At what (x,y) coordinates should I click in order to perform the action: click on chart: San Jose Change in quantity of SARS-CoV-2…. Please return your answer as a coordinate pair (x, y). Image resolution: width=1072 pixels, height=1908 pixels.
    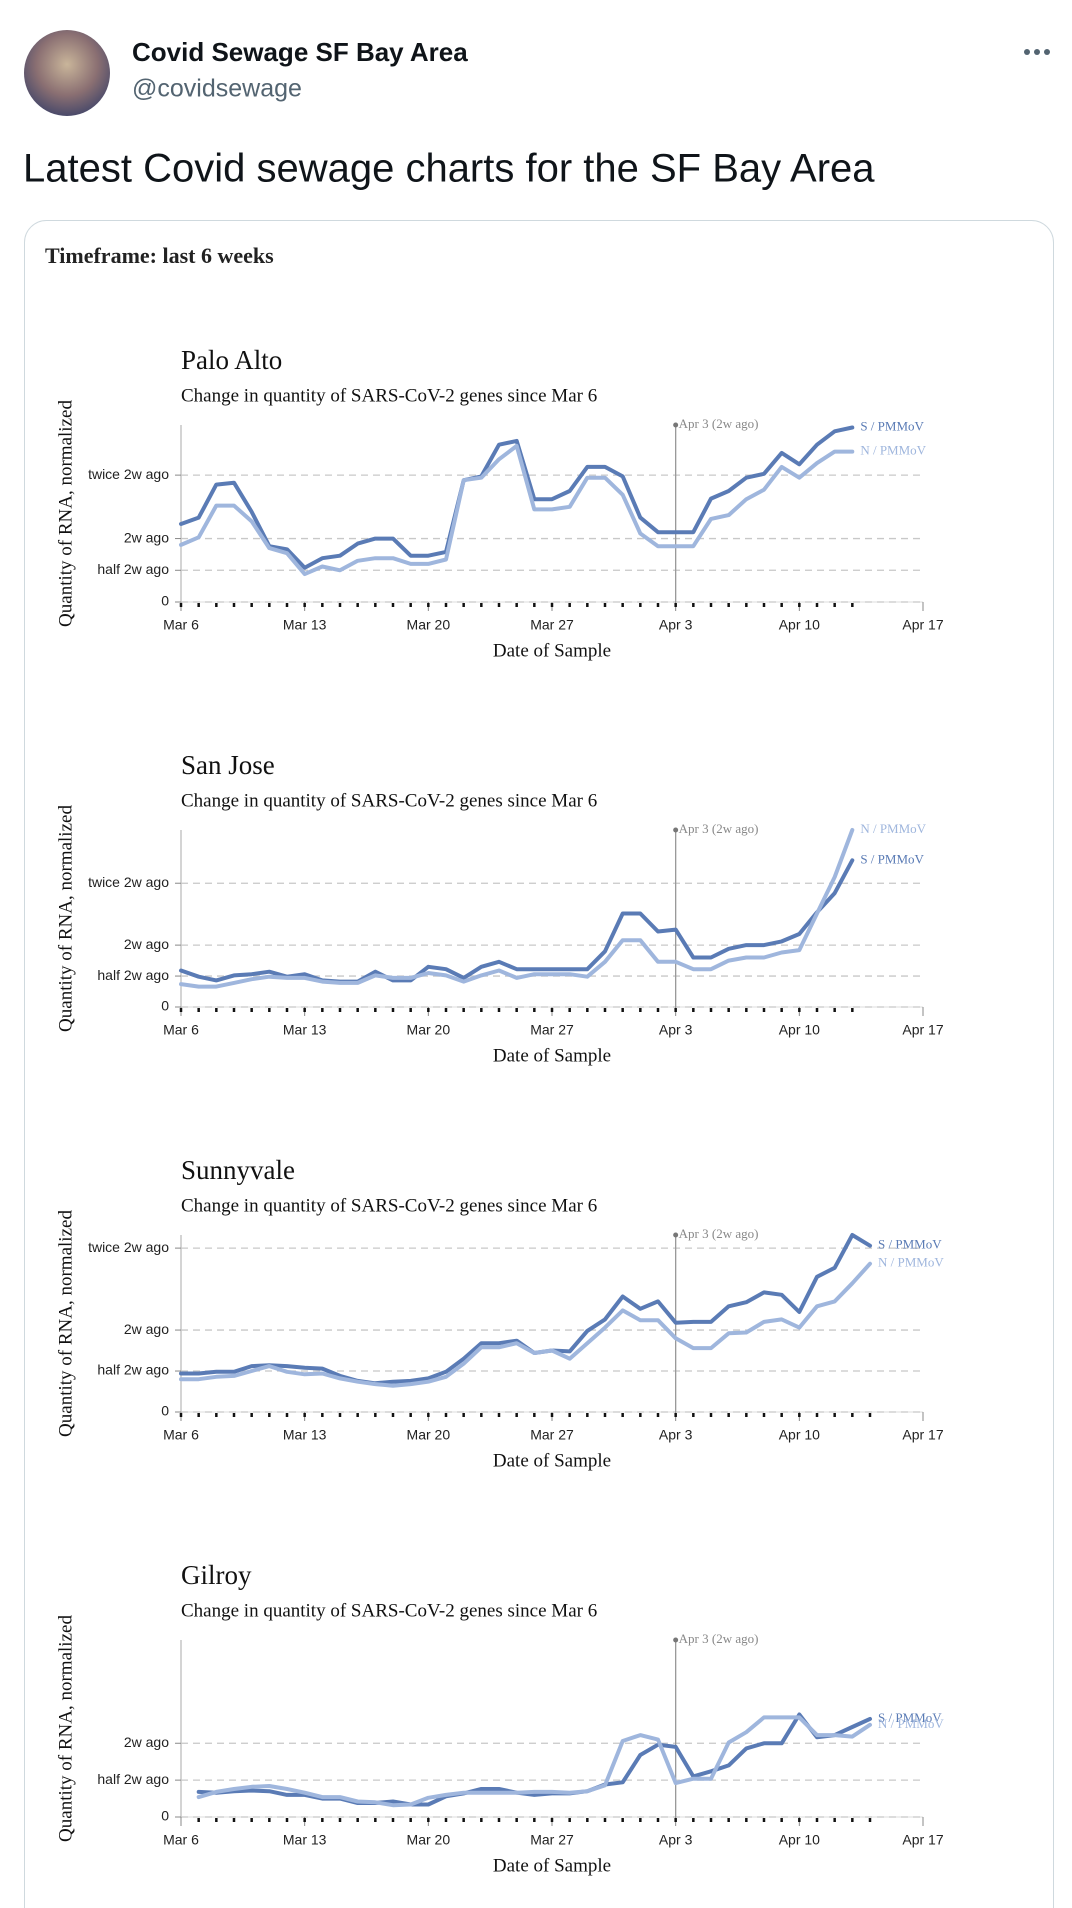
    Looking at the image, I should click on (499, 908).